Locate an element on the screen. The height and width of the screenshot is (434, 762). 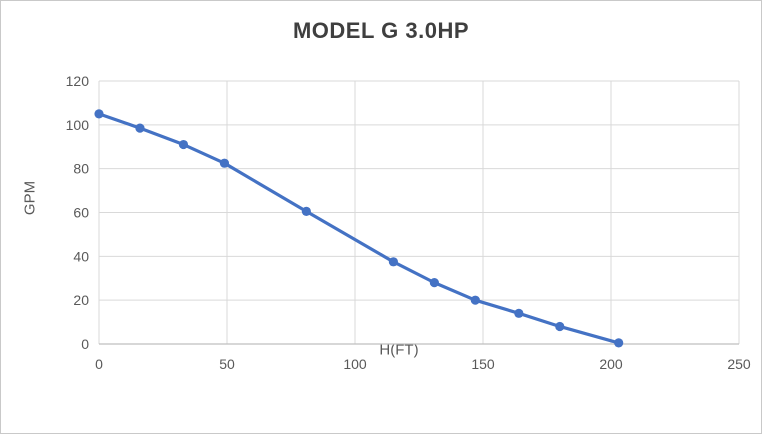
y-tick-label: 100 is located at coordinates (78, 125).